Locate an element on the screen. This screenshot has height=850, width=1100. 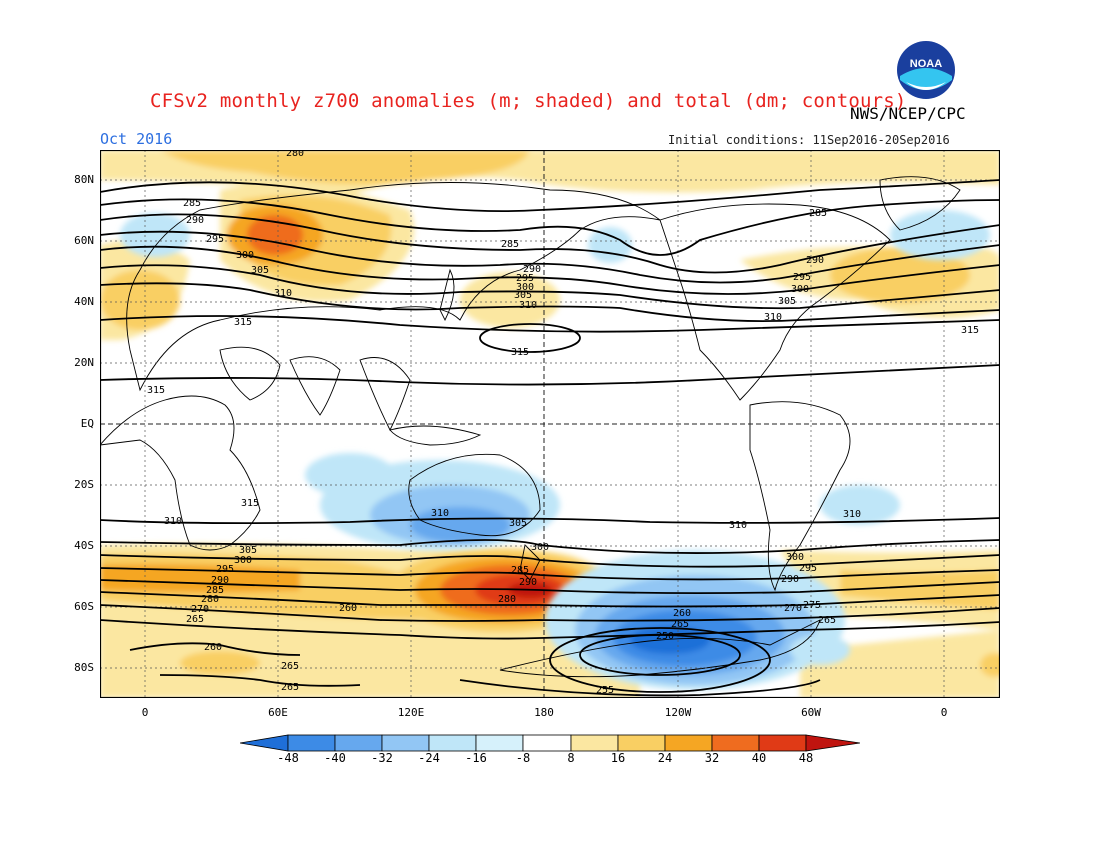
colorbar-right-arrow is located at coordinates (832, 743).